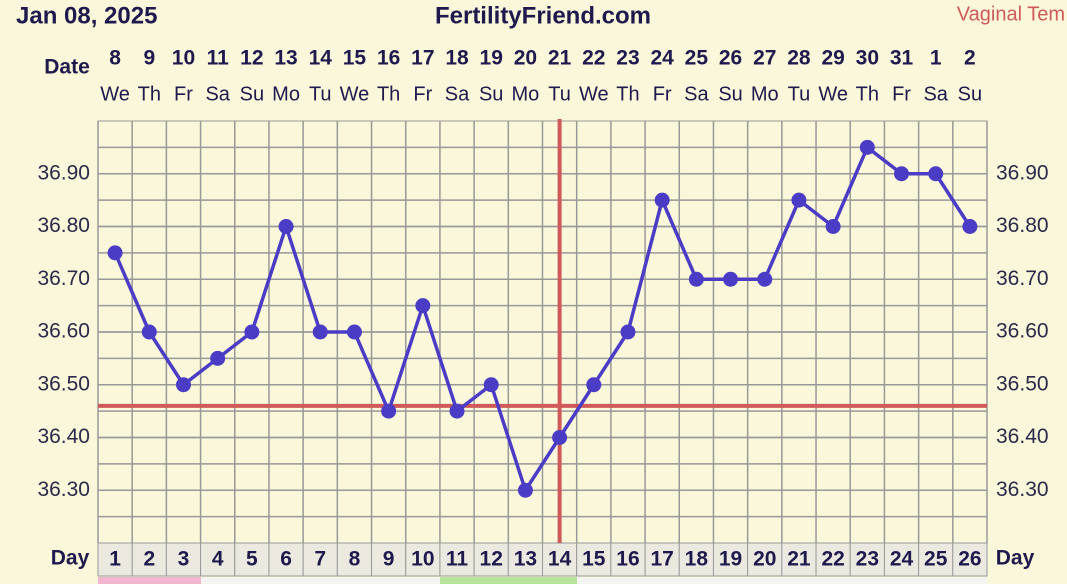  I want to click on x-tick-label: 4, so click(218, 559).